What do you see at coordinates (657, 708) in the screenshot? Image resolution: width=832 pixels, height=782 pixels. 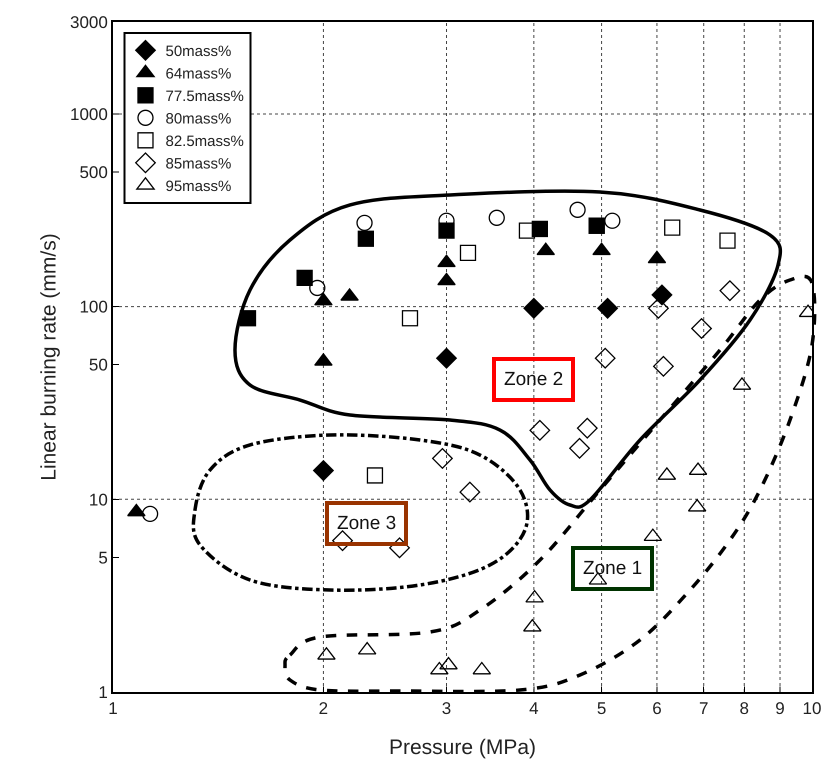 I see `x-tick-label: 6` at bounding box center [657, 708].